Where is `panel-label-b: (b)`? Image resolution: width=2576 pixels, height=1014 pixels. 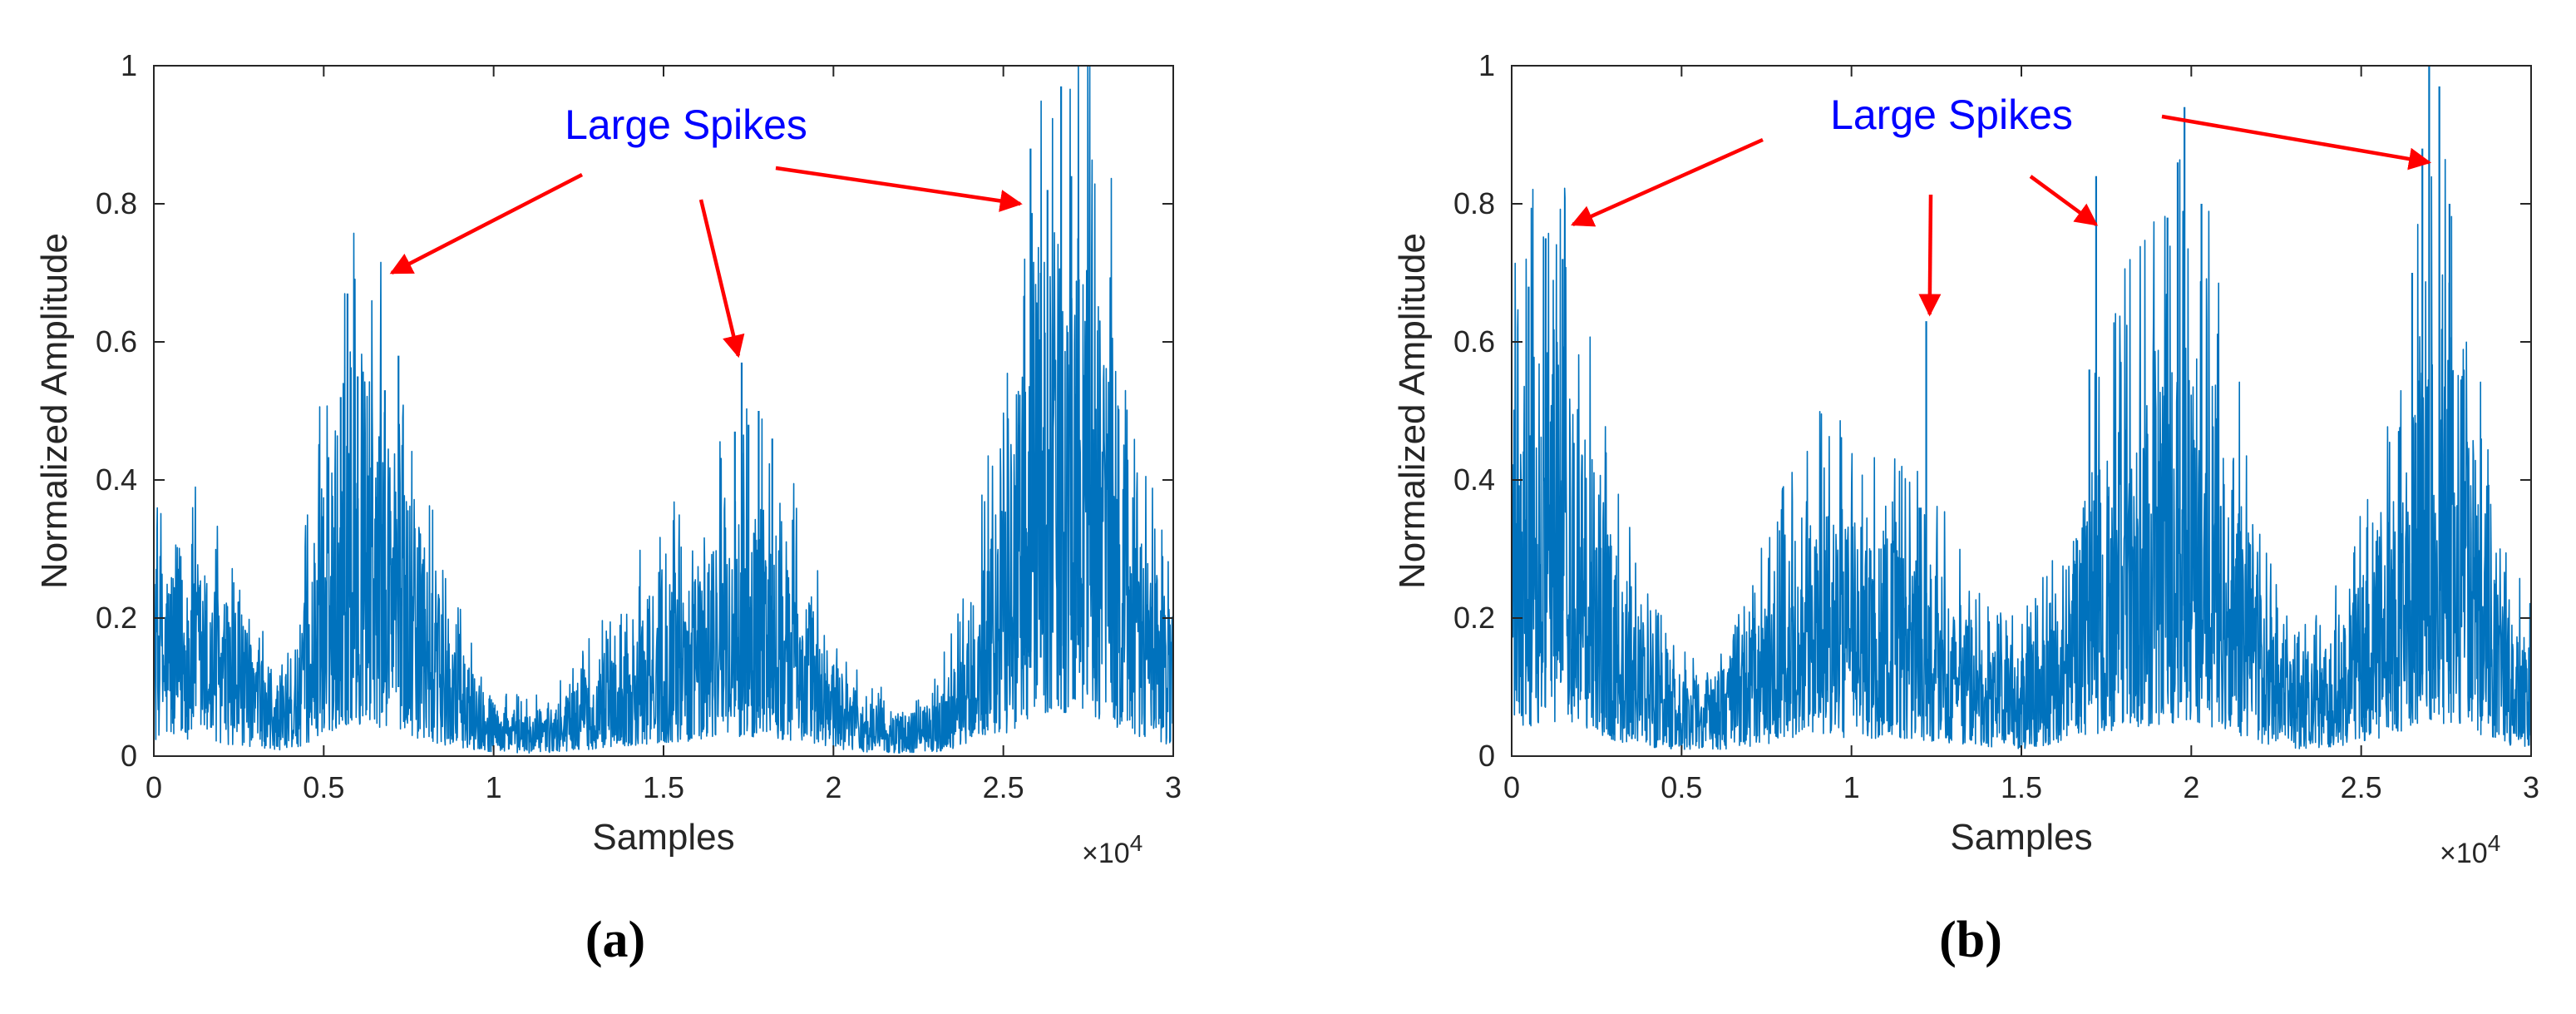 panel-label-b: (b) is located at coordinates (1971, 940).